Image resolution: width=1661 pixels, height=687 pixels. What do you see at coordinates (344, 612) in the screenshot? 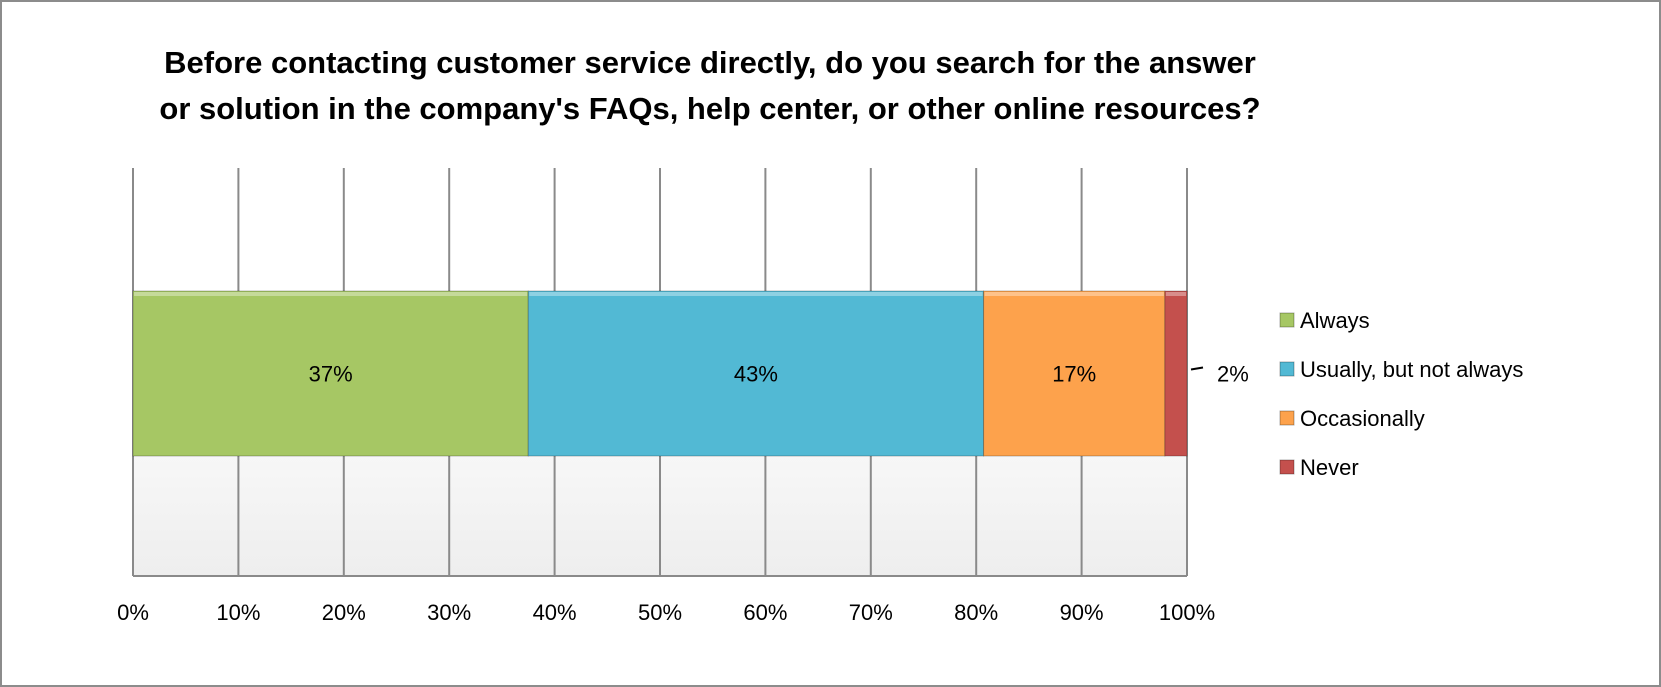
I see `x-tick-label-2: 20%` at bounding box center [344, 612].